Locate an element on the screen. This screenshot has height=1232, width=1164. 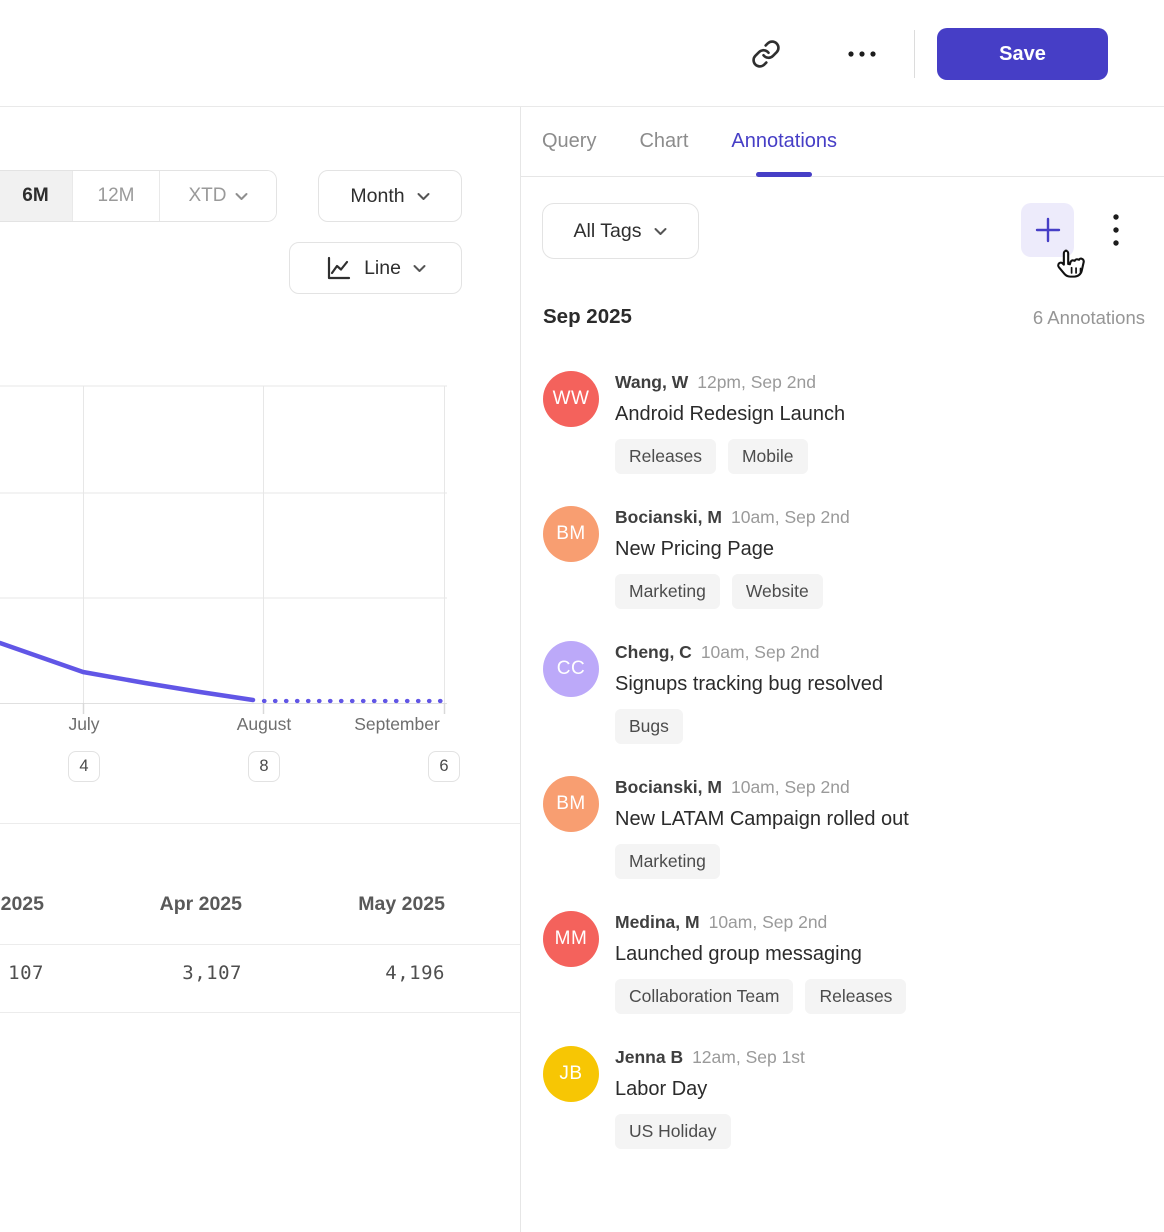
annotation-author: Cheng, C is located at coordinates (653, 652).